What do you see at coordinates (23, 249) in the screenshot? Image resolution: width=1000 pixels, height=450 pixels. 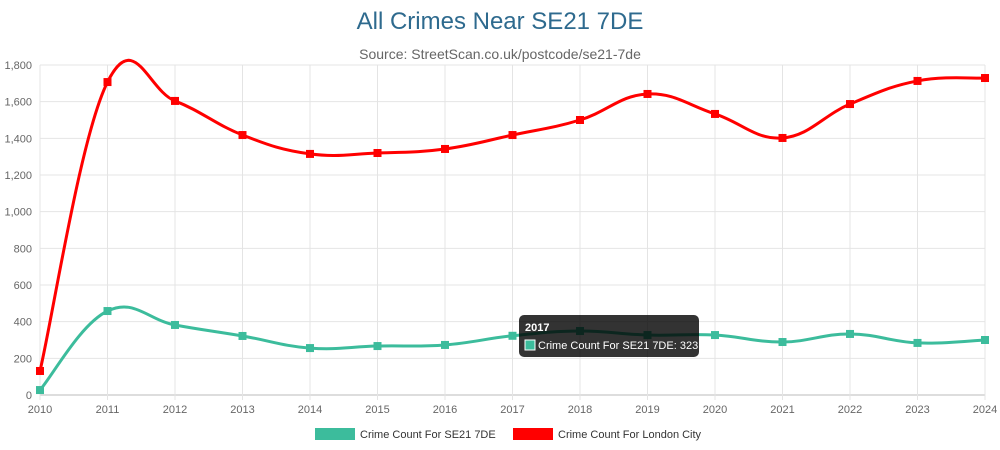 I see `y-tick-label: 800` at bounding box center [23, 249].